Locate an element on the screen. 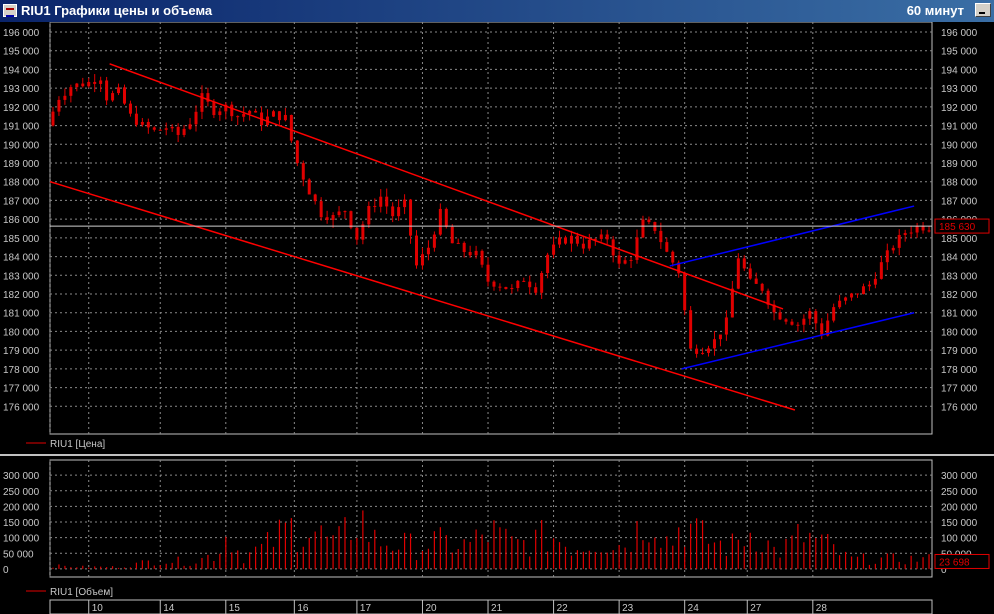  price-tick-label-left: 188 000 is located at coordinates (21, 183).